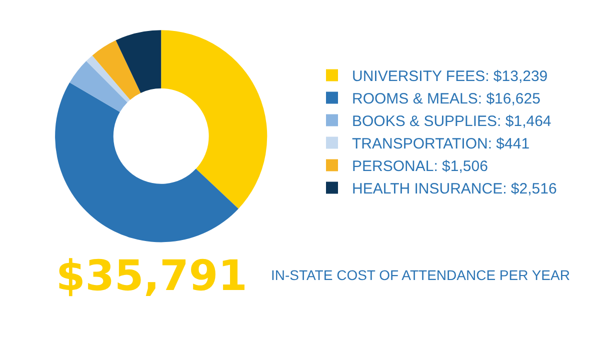 This screenshot has height=346, width=600. I want to click on legend-label: BOOKS & SUPPLIES: $1,464, so click(452, 121).